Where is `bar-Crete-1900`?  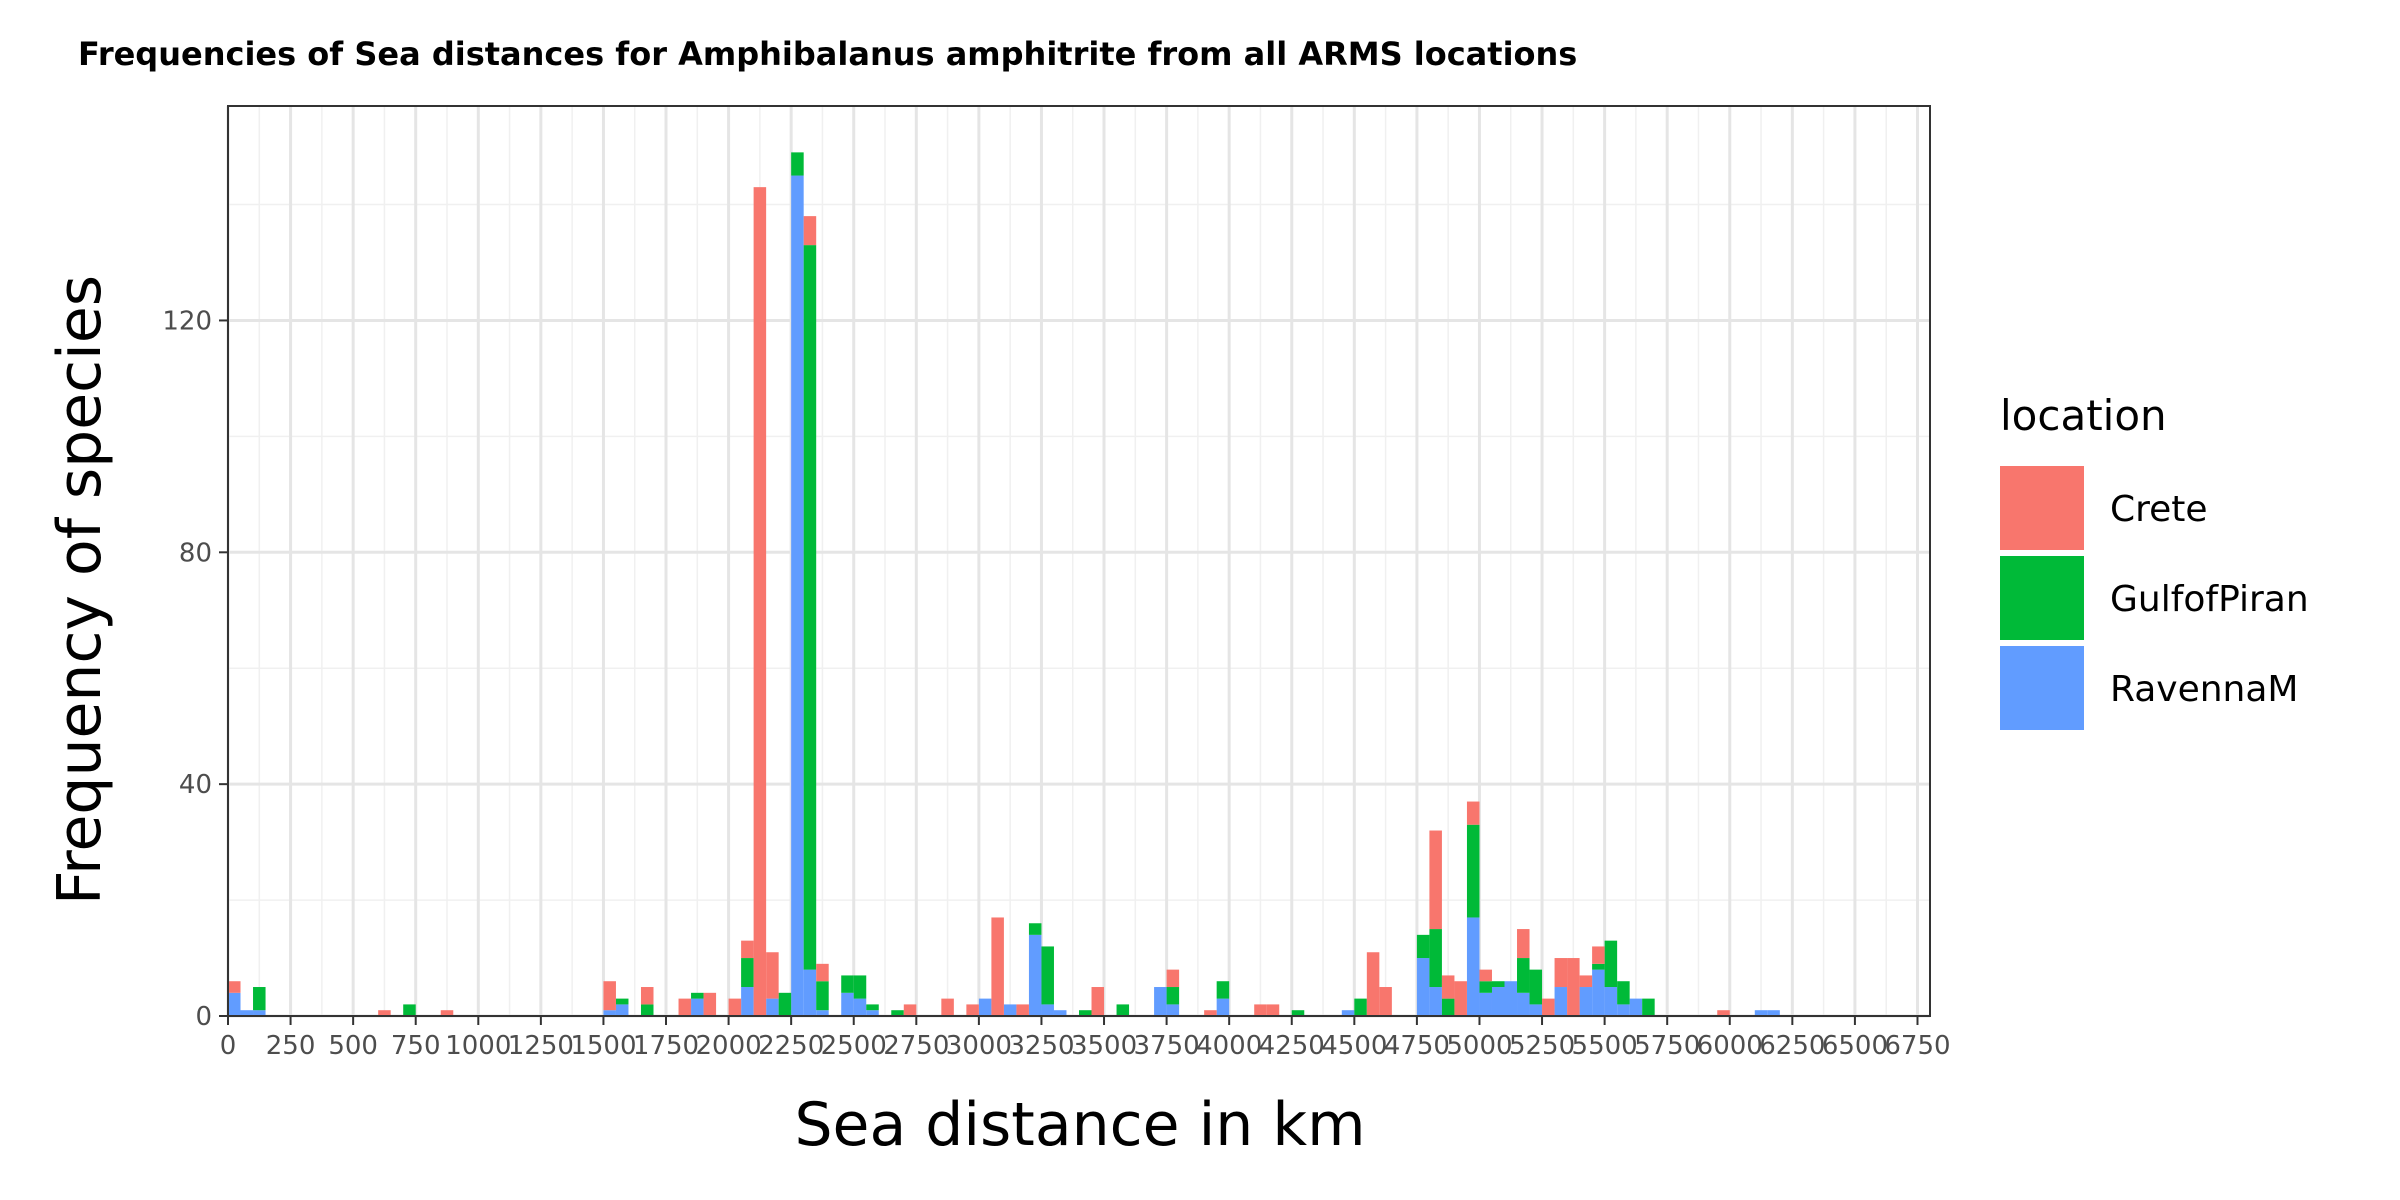 bar-Crete-1900 is located at coordinates (710, 1004).